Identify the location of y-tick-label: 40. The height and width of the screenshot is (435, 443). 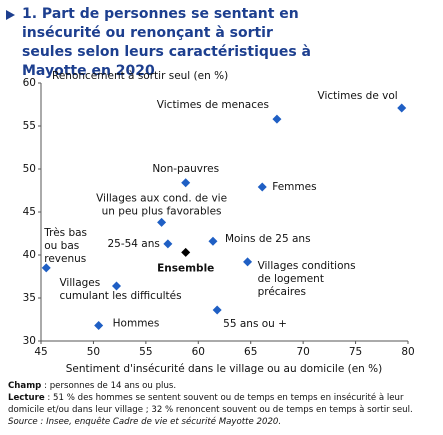
(29, 255).